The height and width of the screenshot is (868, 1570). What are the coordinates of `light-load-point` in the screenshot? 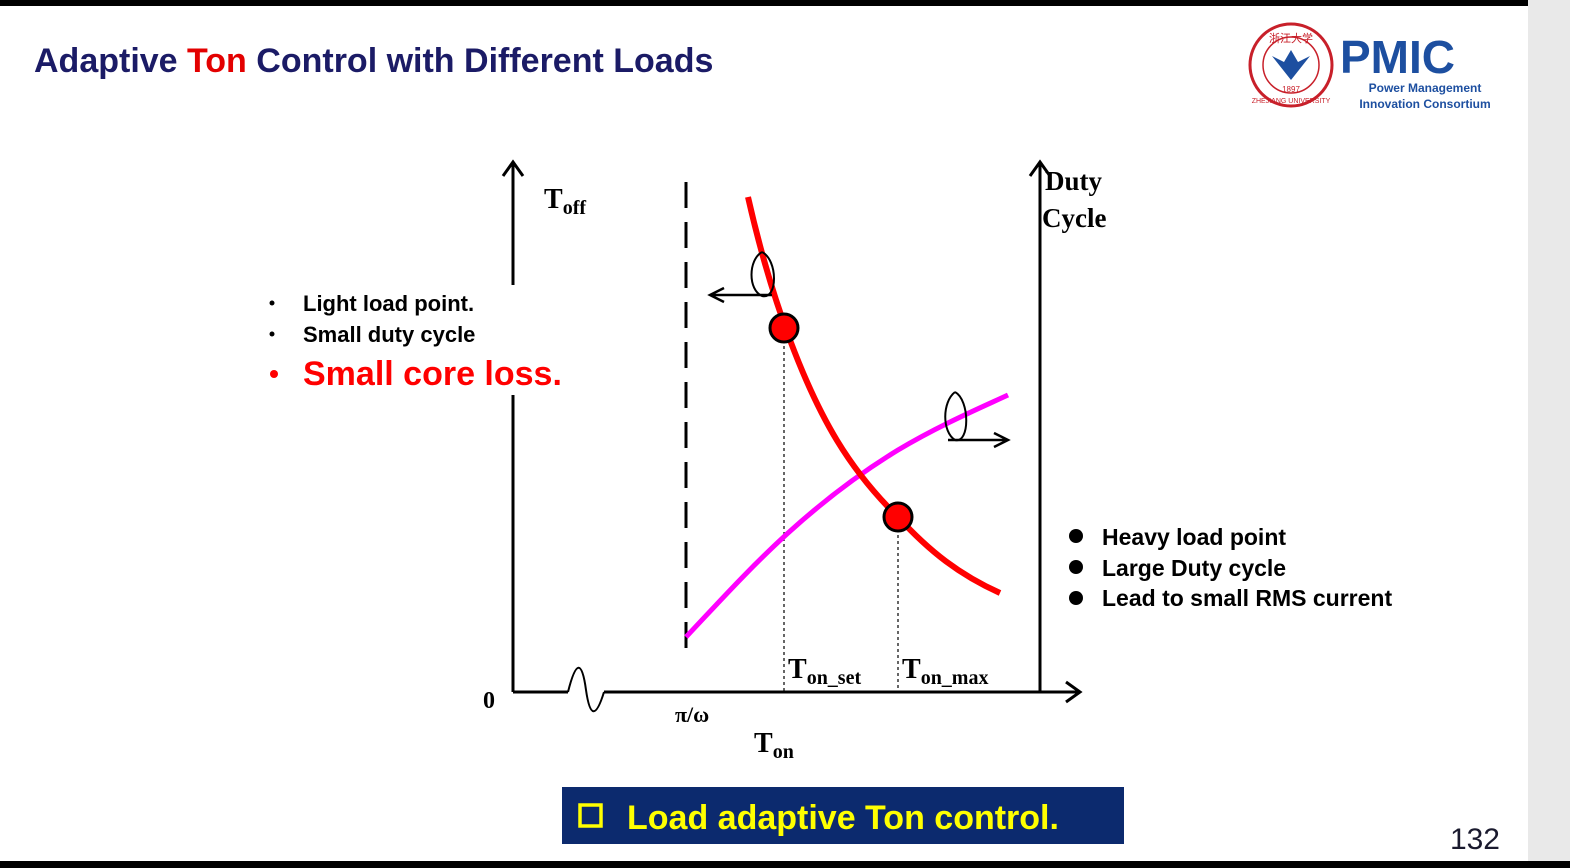 It's located at (784, 328).